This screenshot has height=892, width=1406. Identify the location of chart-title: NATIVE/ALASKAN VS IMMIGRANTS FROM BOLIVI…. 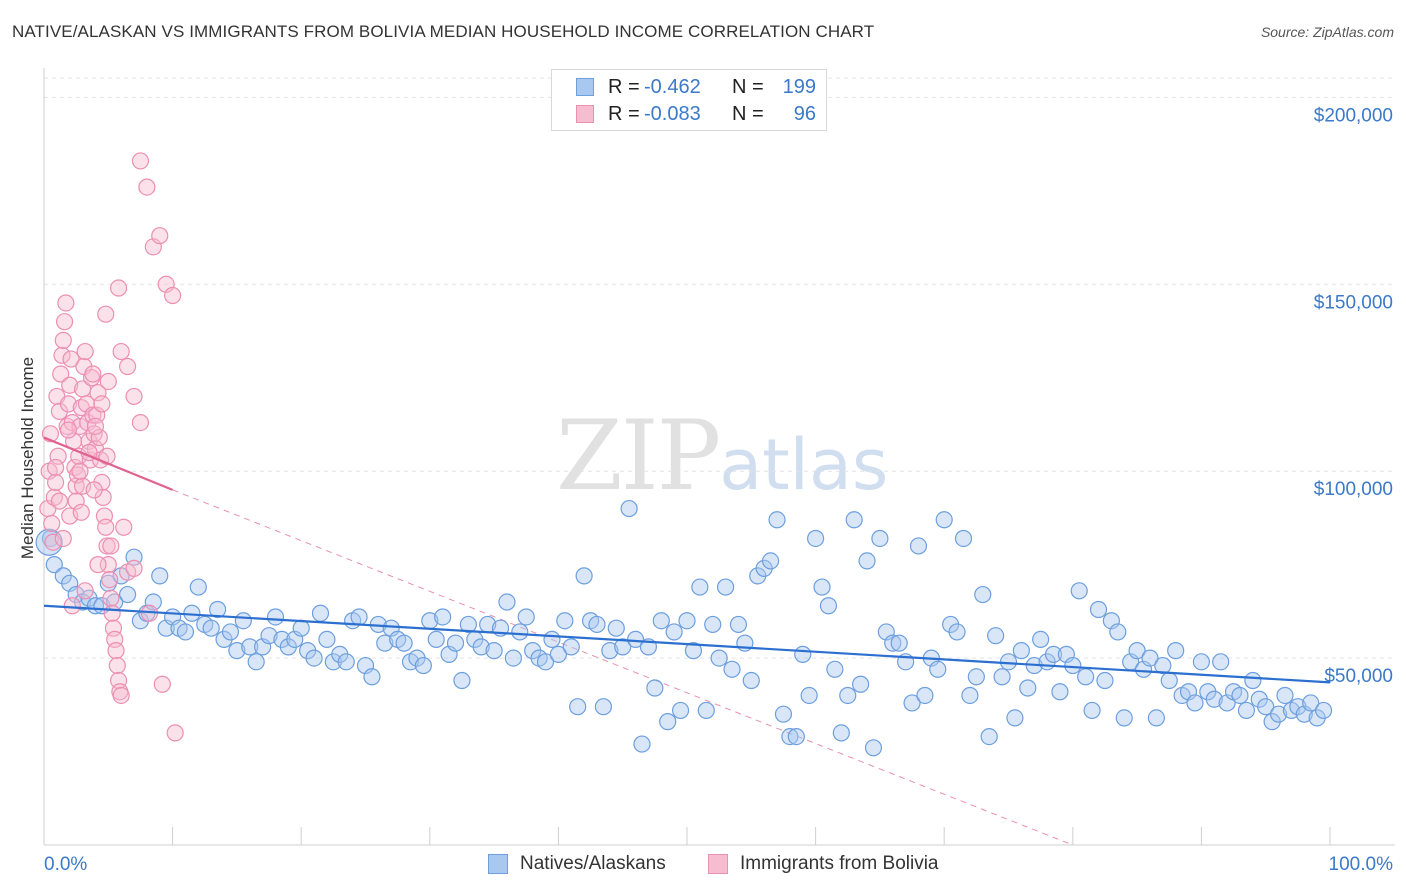
(443, 31).